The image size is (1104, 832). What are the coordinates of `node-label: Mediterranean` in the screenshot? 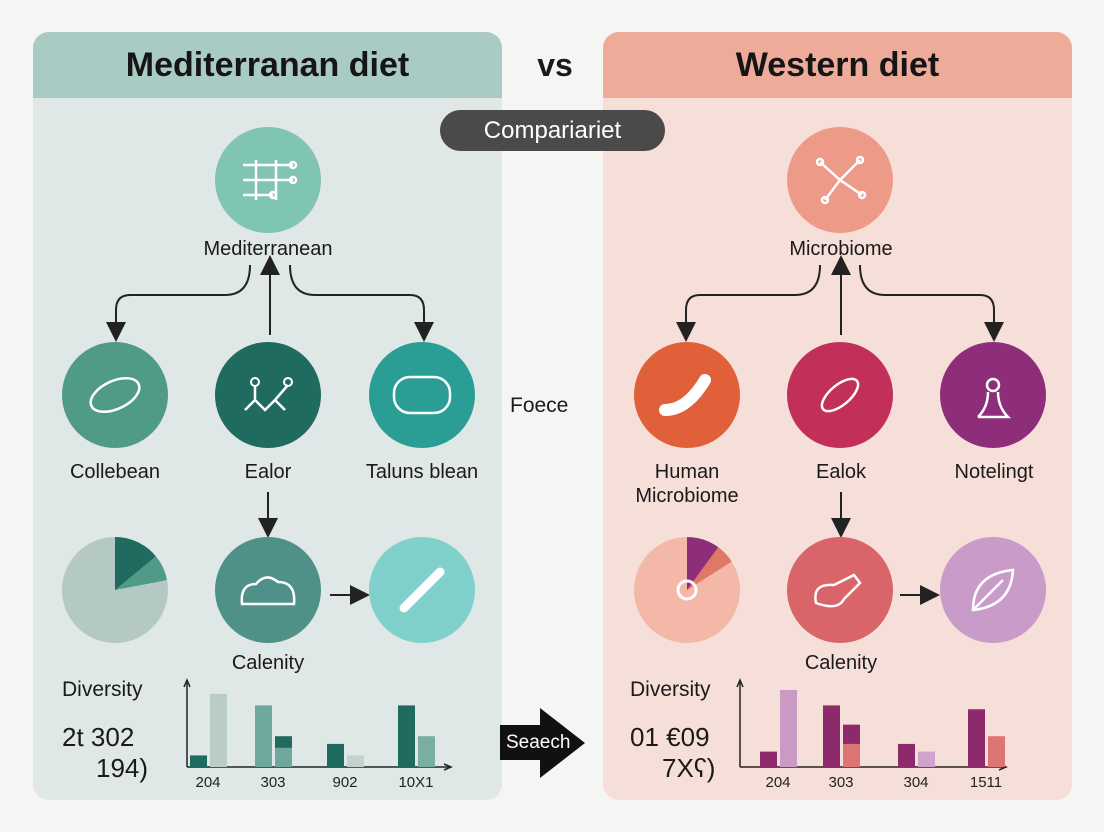 It's located at (268, 249).